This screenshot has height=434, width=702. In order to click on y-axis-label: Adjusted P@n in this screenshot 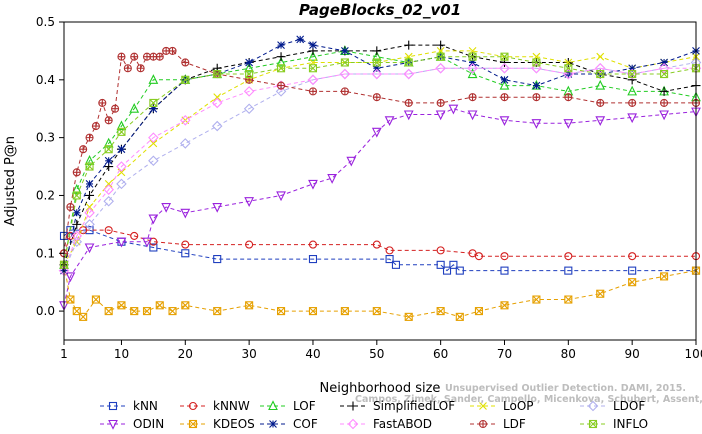, I will do `click(10, 181)`.